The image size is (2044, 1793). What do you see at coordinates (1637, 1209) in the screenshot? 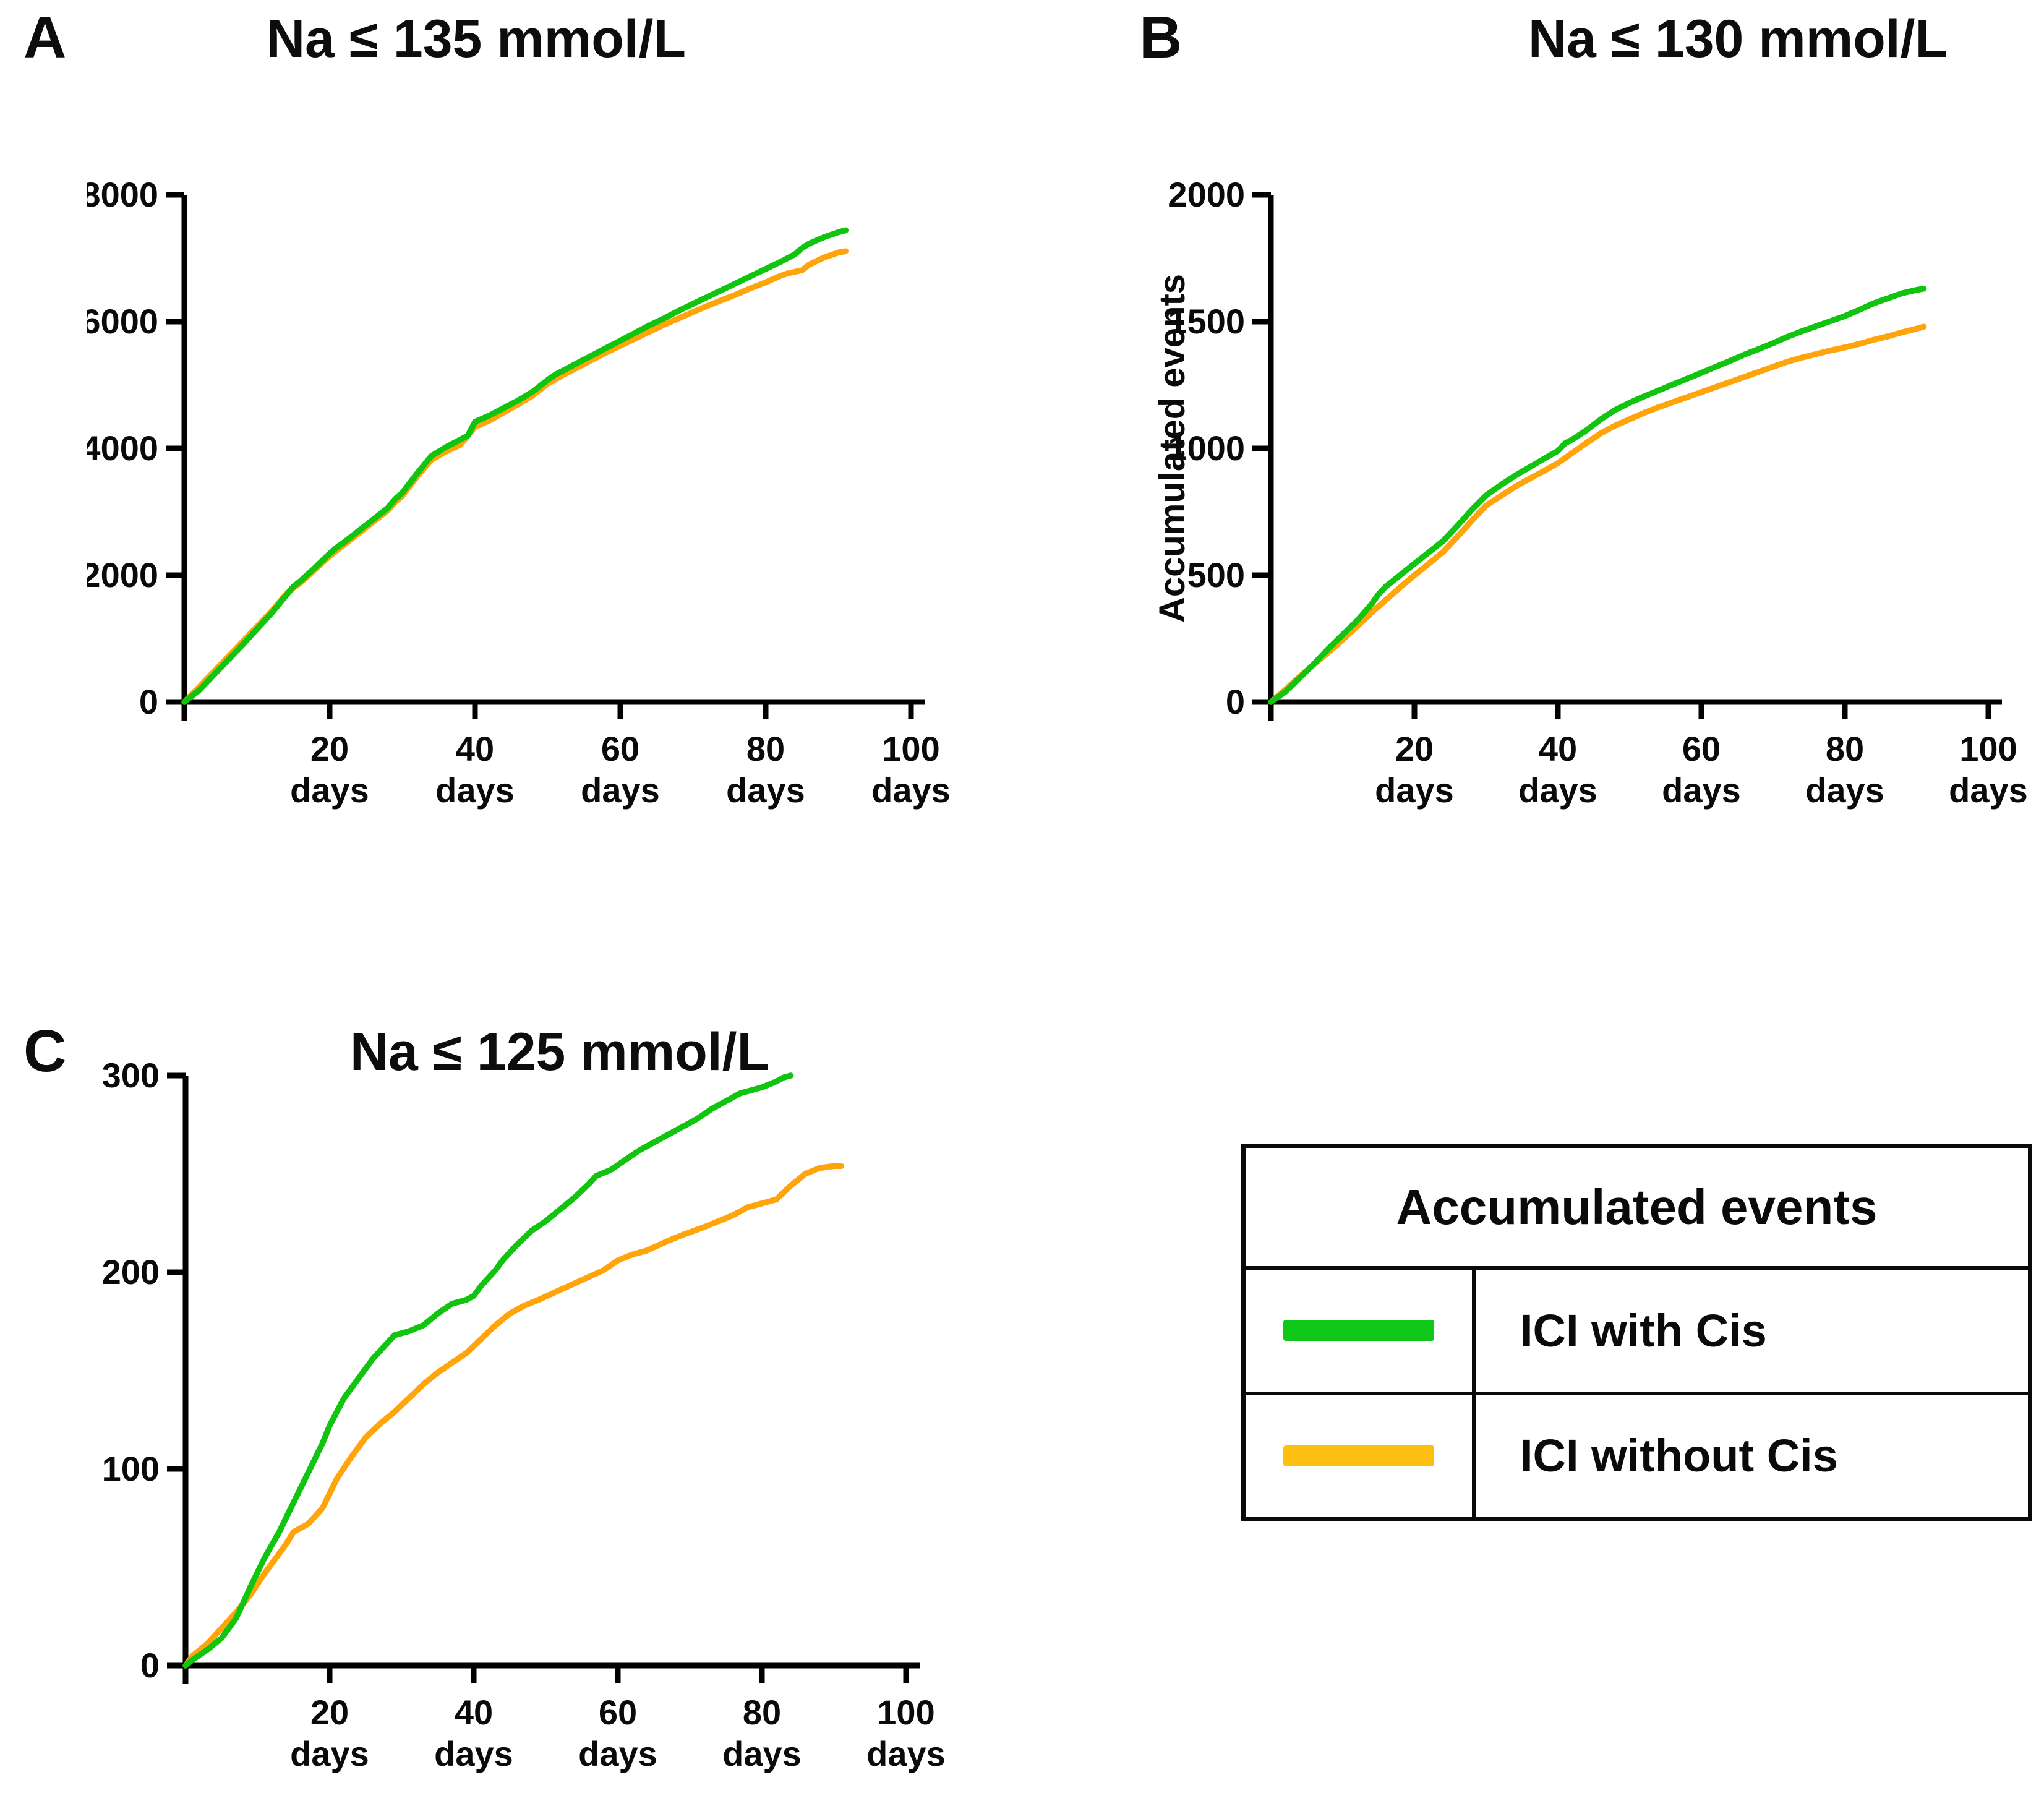
I see `legend-title: Accumulated events` at bounding box center [1637, 1209].